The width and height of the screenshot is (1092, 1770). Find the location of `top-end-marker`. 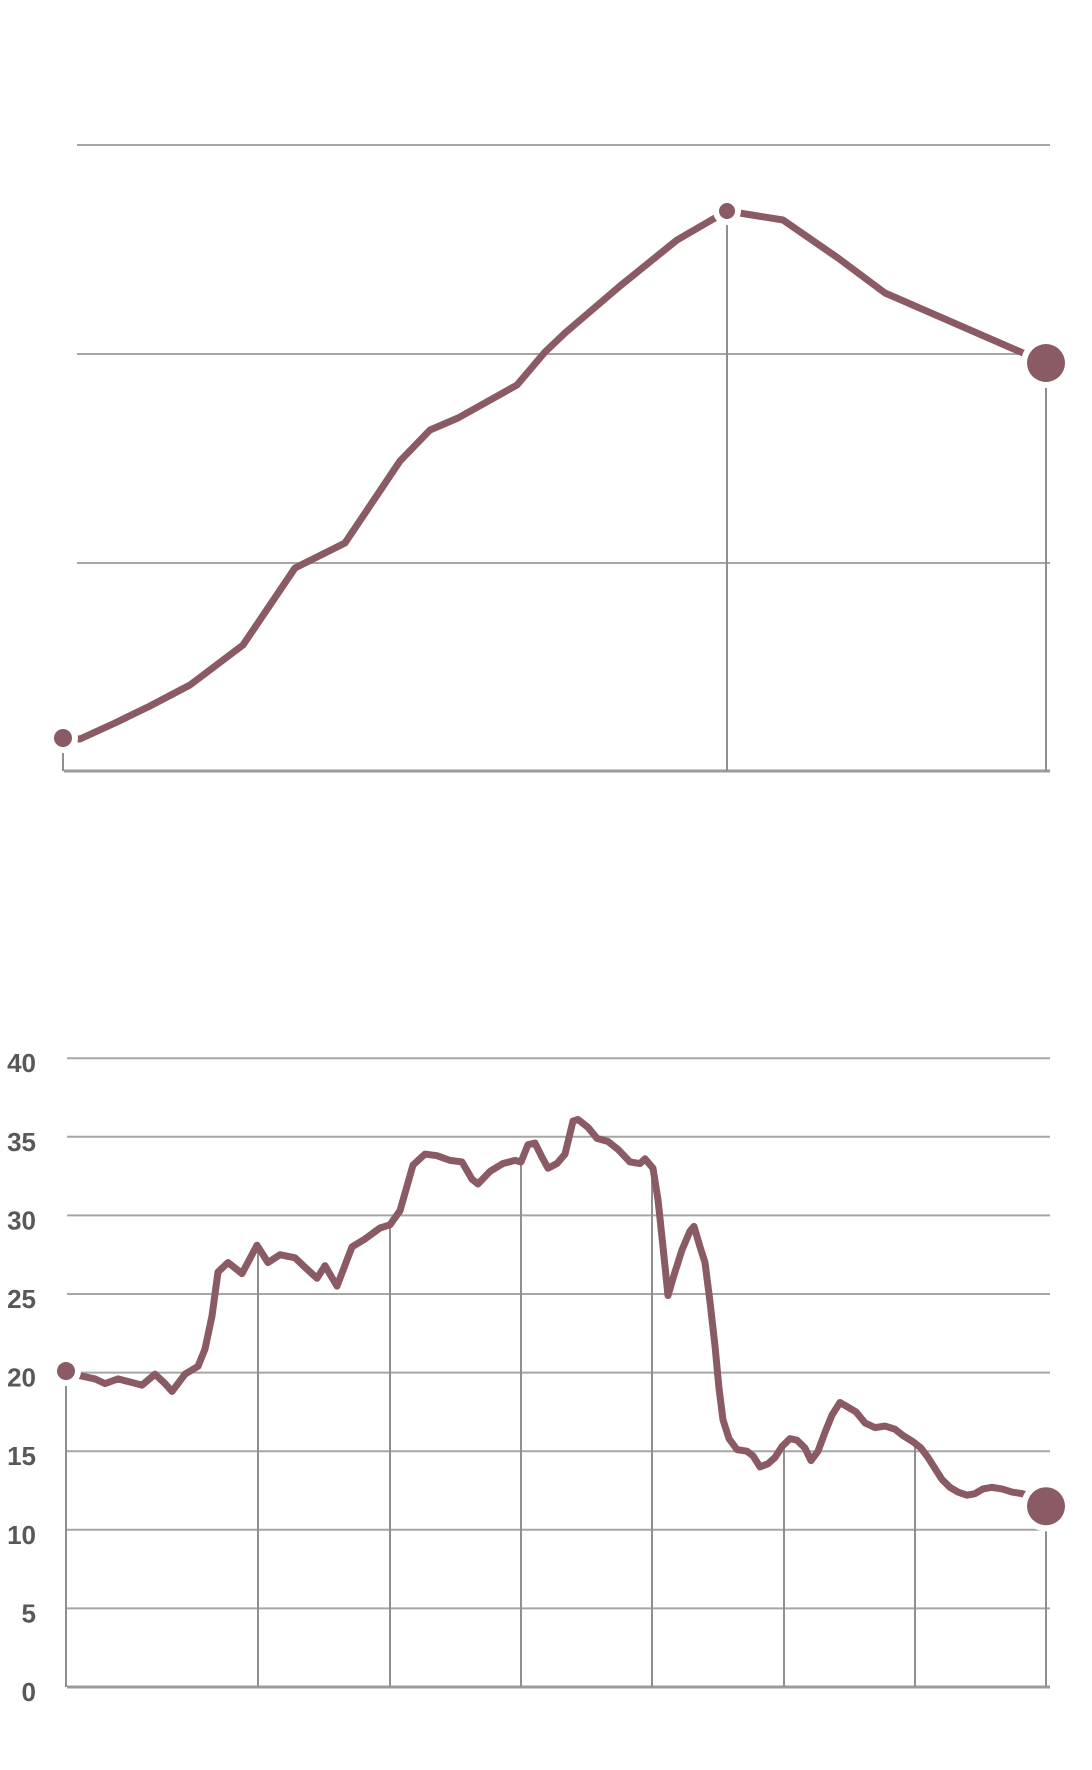

top-end-marker is located at coordinates (1046, 363).